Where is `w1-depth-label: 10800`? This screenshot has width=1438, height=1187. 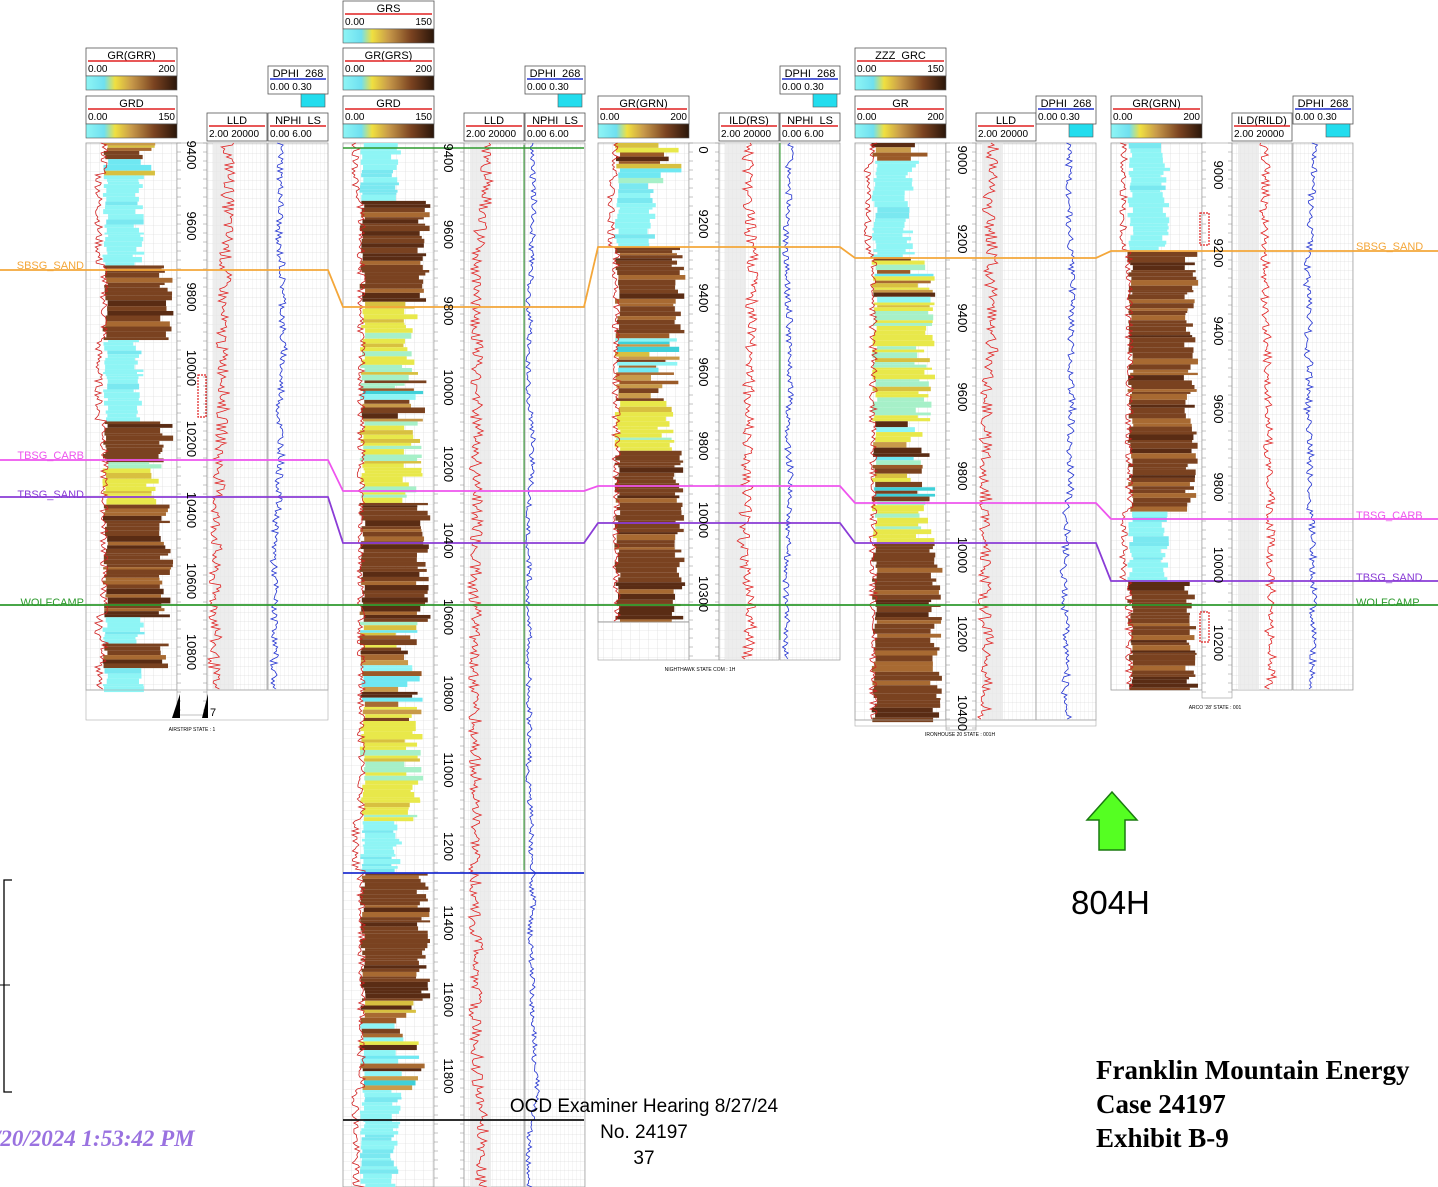 w1-depth-label: 10800 is located at coordinates (191, 652).